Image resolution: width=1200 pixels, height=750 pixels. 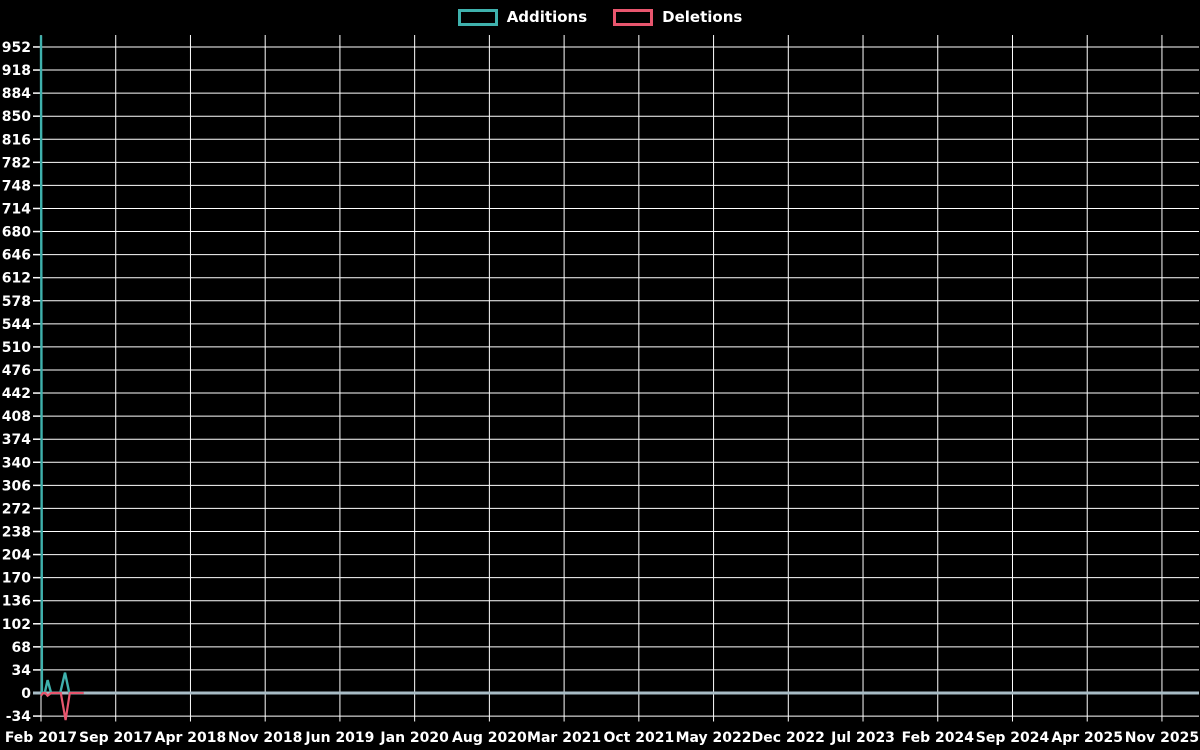 I want to click on y-tick-label: 714, so click(x=16, y=209).